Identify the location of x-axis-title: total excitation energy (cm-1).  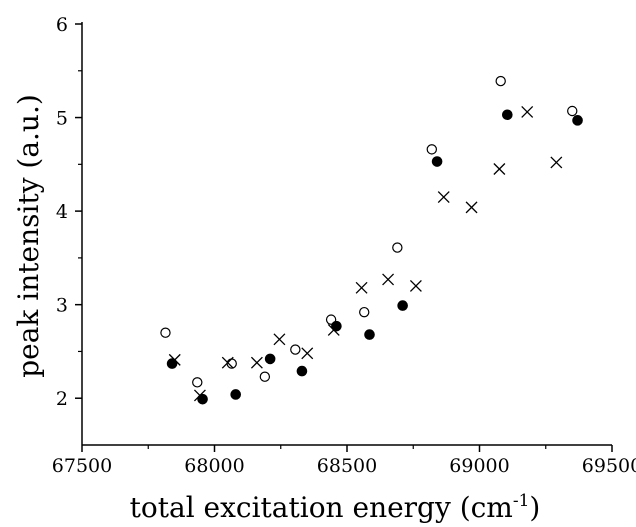
(335, 507).